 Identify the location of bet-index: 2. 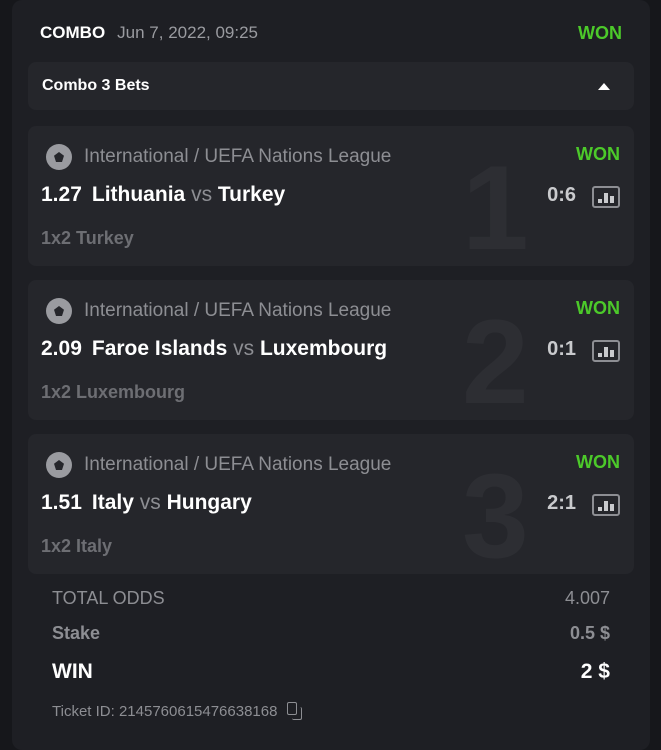
(495, 357).